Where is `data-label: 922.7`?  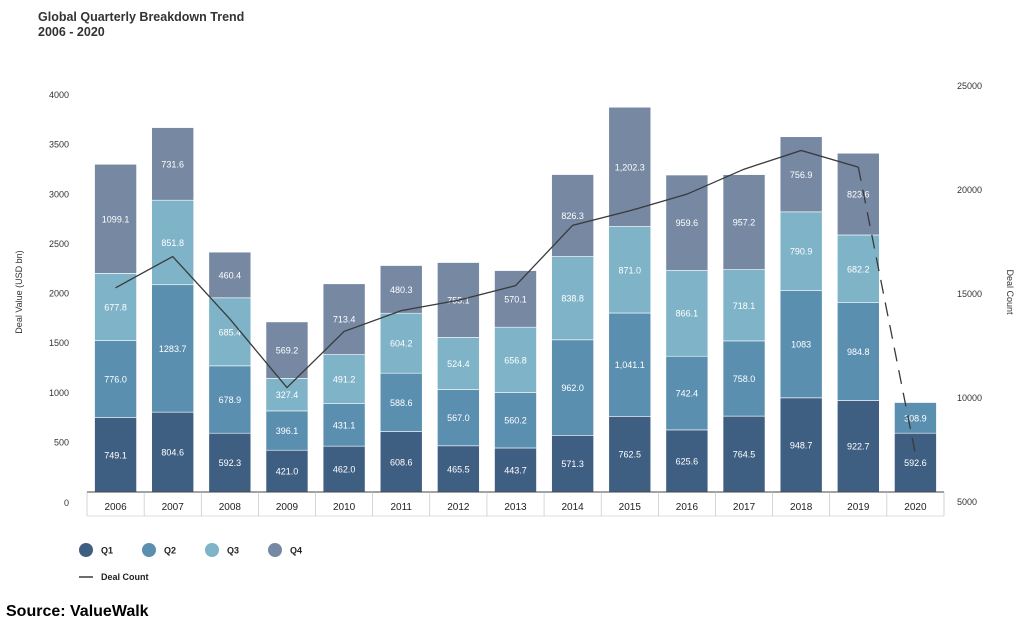 data-label: 922.7 is located at coordinates (858, 447).